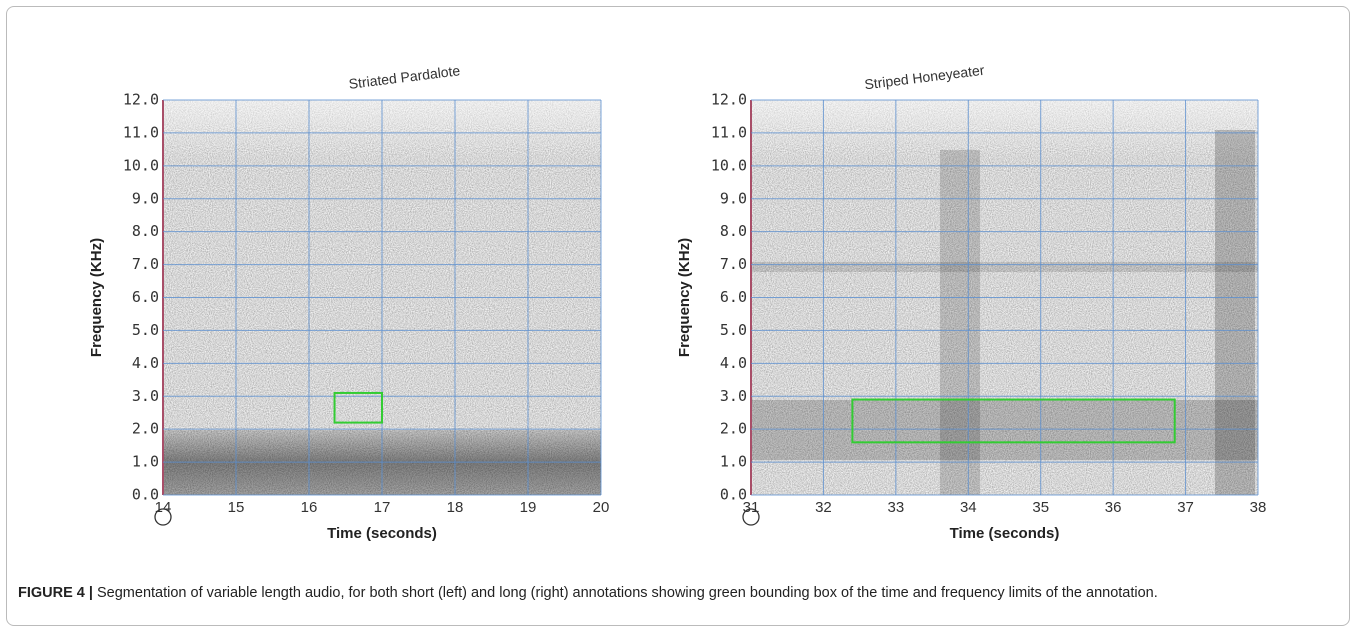 This screenshot has width=1358, height=635. What do you see at coordinates (1185, 507) in the screenshot?
I see `x-tick-label: 37` at bounding box center [1185, 507].